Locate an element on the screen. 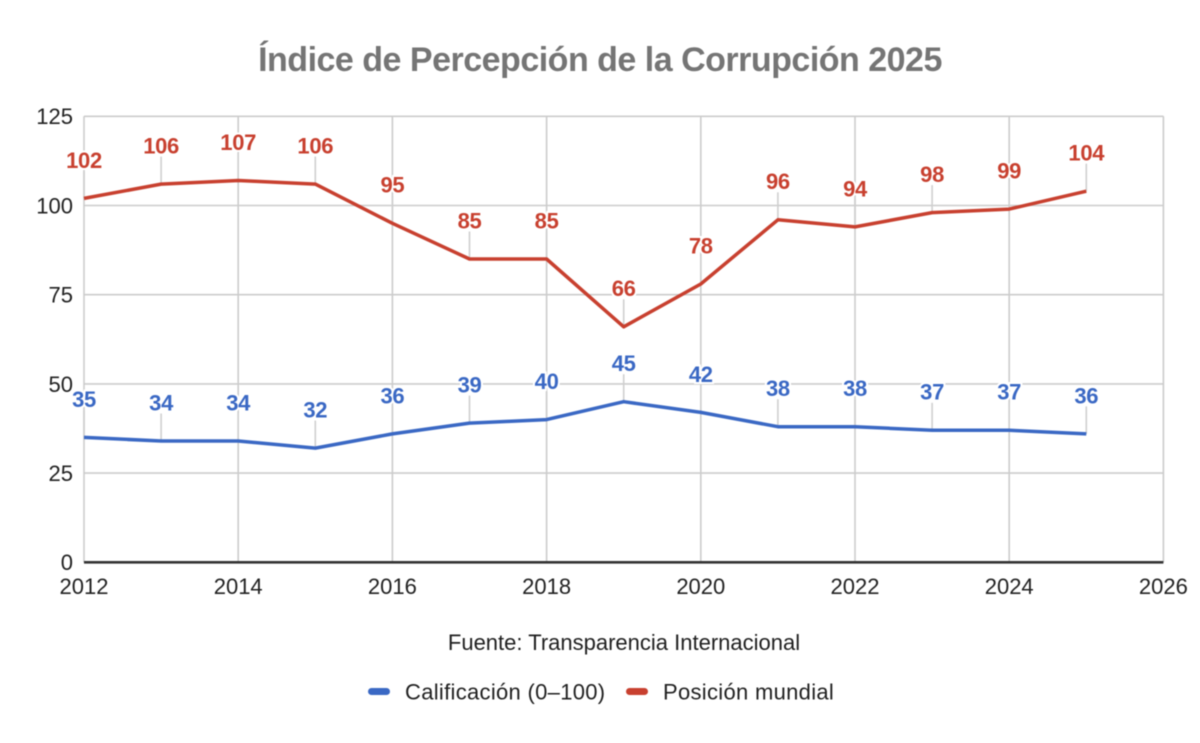  svg-text: 42 is located at coordinates (701, 374).